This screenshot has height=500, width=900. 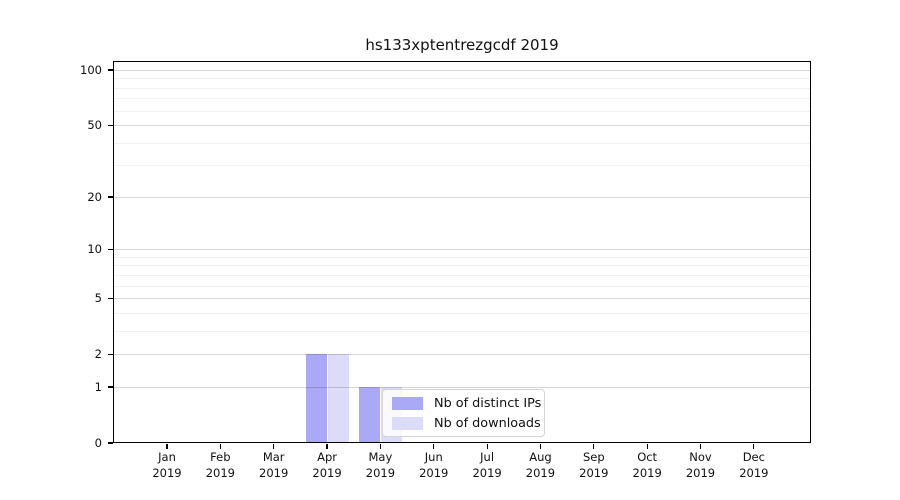 What do you see at coordinates (594, 465) in the screenshot?
I see `x-tick-label: Sep 2019` at bounding box center [594, 465].